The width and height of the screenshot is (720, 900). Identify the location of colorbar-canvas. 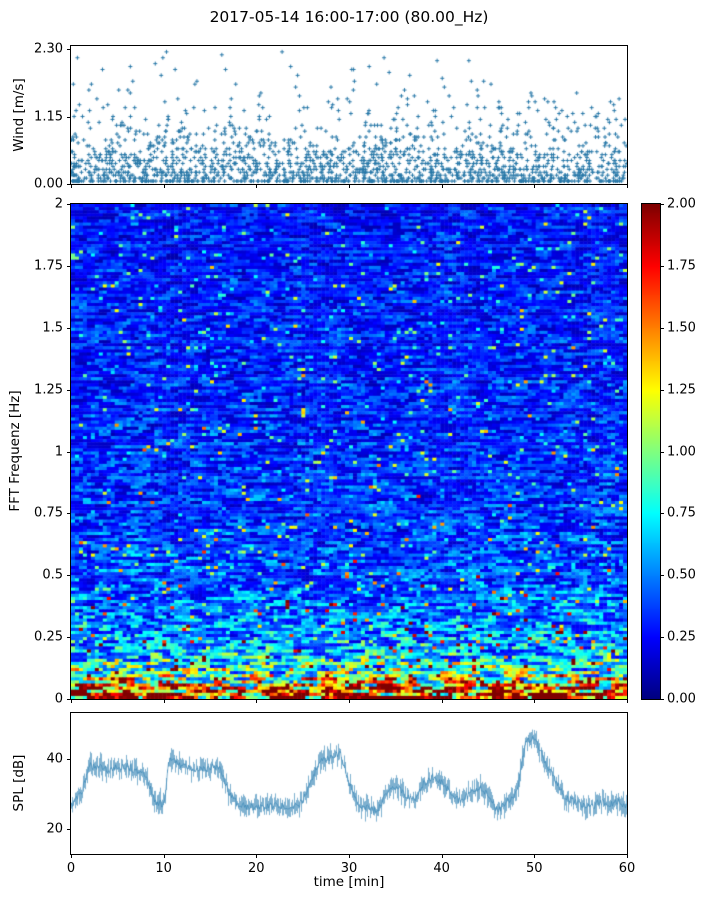
(651, 451).